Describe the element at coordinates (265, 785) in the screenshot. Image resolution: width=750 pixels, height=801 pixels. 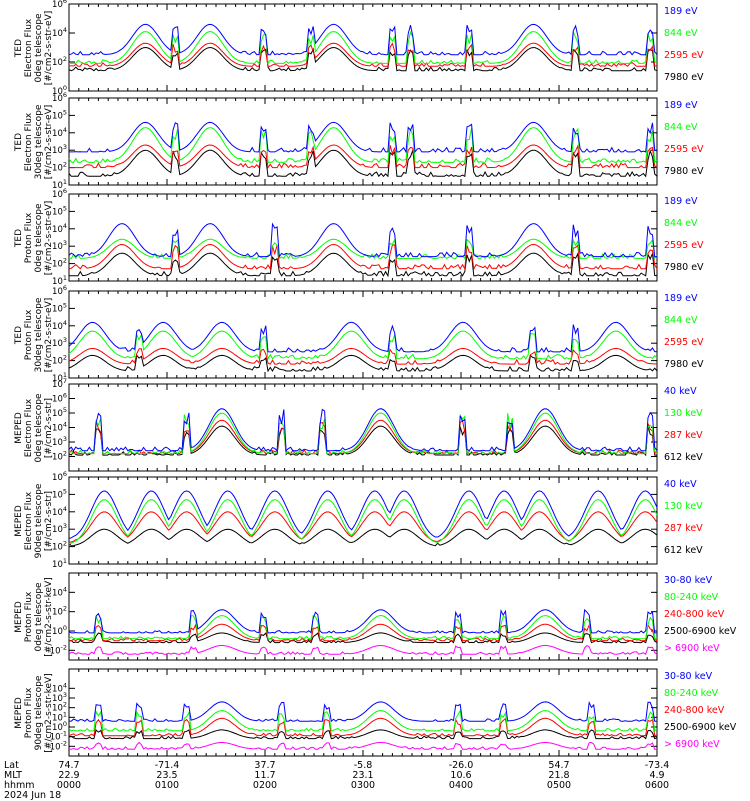
I see `x-tick-label-hhmm: 0200` at that location.